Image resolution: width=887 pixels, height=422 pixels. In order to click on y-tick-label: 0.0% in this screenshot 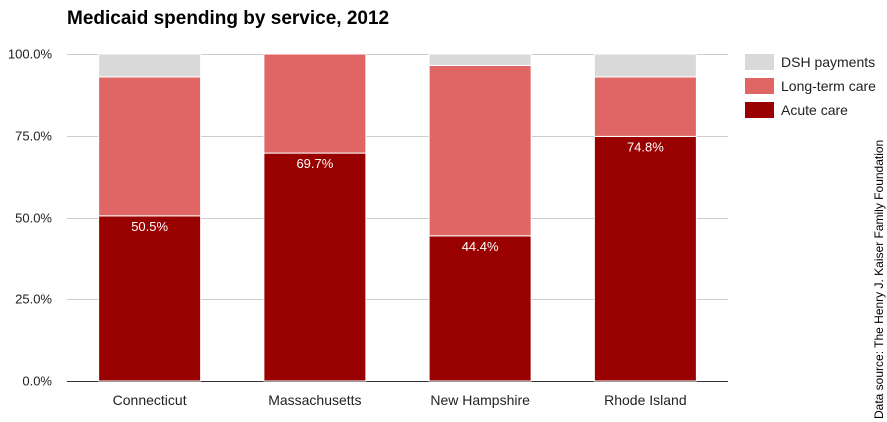, I will do `click(37, 381)`.